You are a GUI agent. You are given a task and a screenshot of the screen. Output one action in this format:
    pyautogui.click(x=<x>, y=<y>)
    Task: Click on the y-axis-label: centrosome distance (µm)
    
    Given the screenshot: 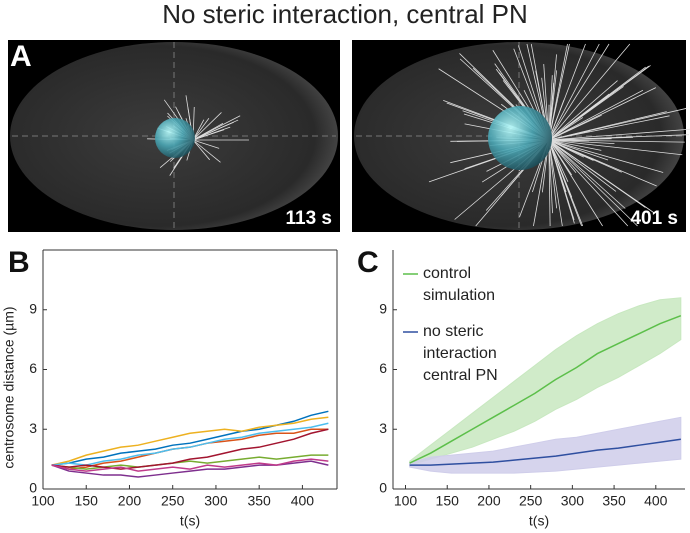 What is the action you would take?
    pyautogui.click(x=9, y=387)
    